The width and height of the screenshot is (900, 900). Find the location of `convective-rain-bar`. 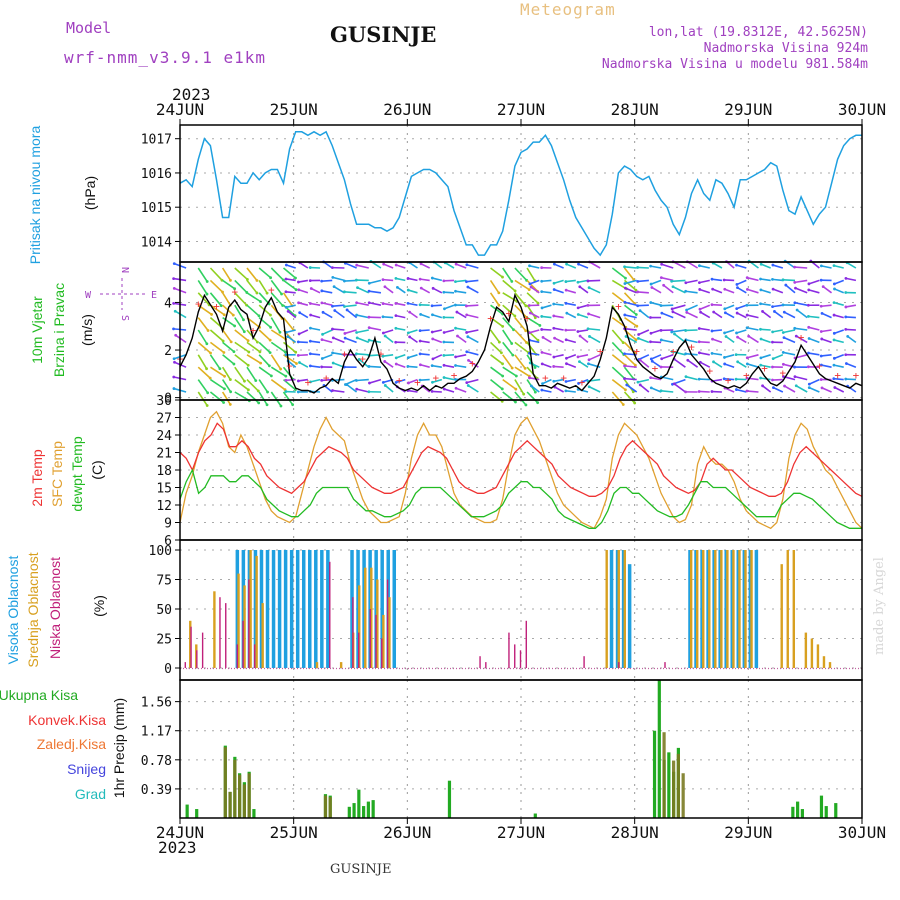

convective-rain-bar is located at coordinates (683, 795).